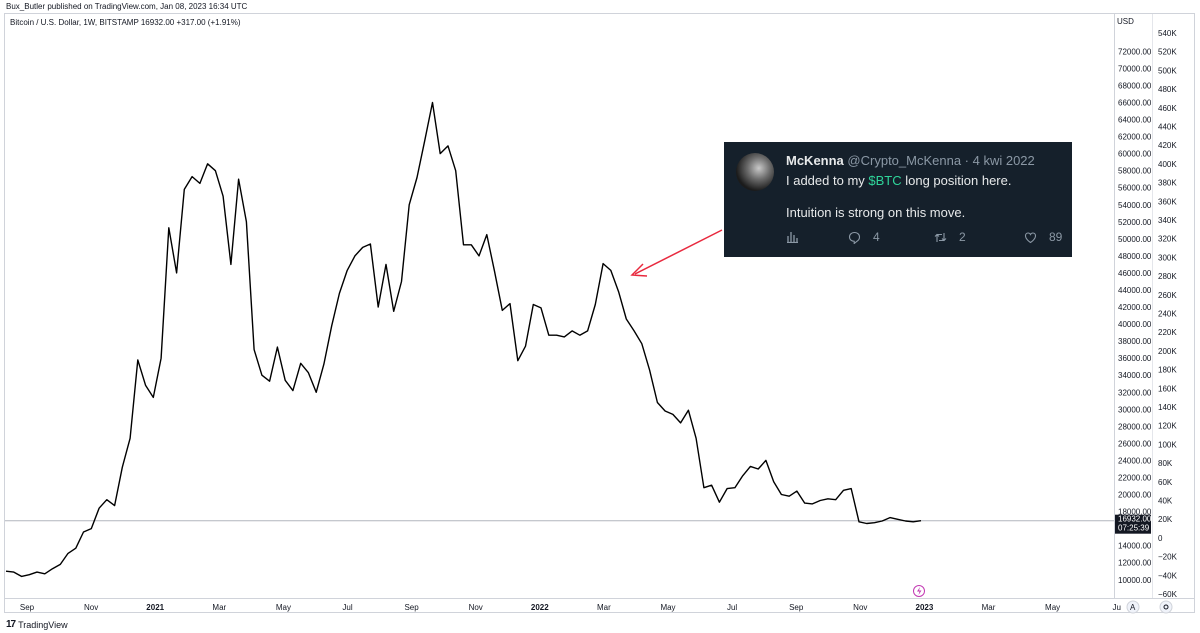 This screenshot has height=633, width=1200. What do you see at coordinates (962, 237) in the screenshot?
I see `retweet-count: 2` at bounding box center [962, 237].